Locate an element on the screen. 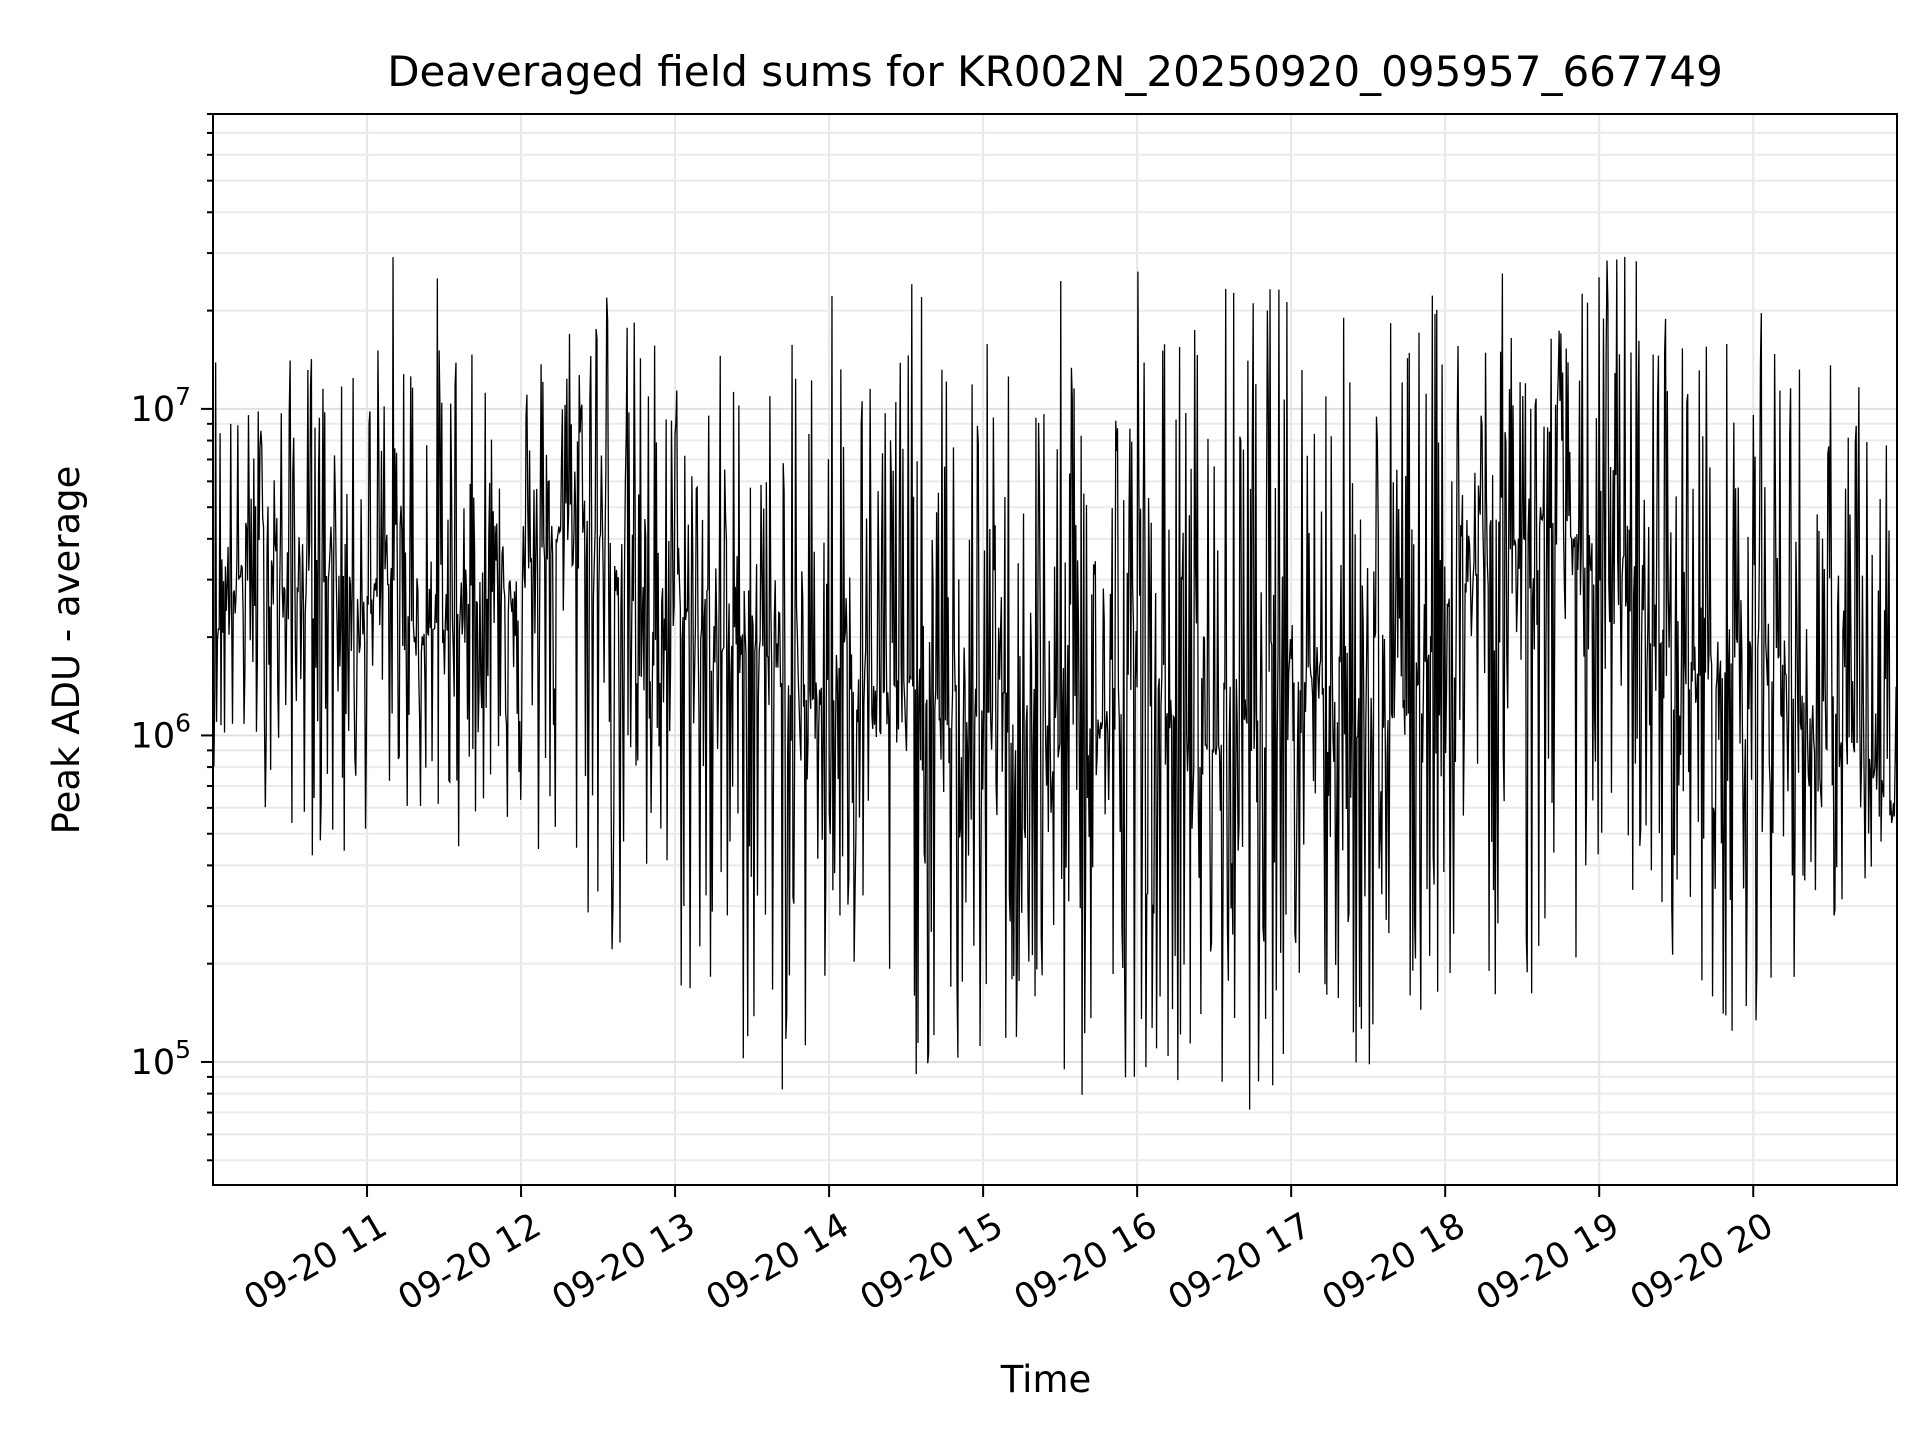 The image size is (1920, 1440). y-tick-label: 10⁷ is located at coordinates (161, 406).